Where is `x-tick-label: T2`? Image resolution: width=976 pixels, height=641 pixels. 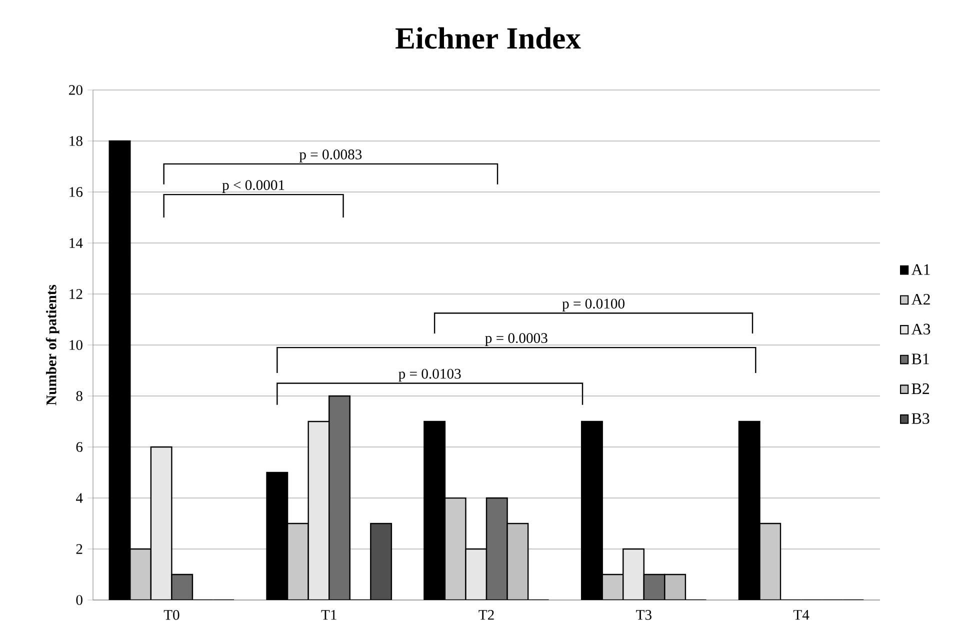
x-tick-label: T2 is located at coordinates (486, 615).